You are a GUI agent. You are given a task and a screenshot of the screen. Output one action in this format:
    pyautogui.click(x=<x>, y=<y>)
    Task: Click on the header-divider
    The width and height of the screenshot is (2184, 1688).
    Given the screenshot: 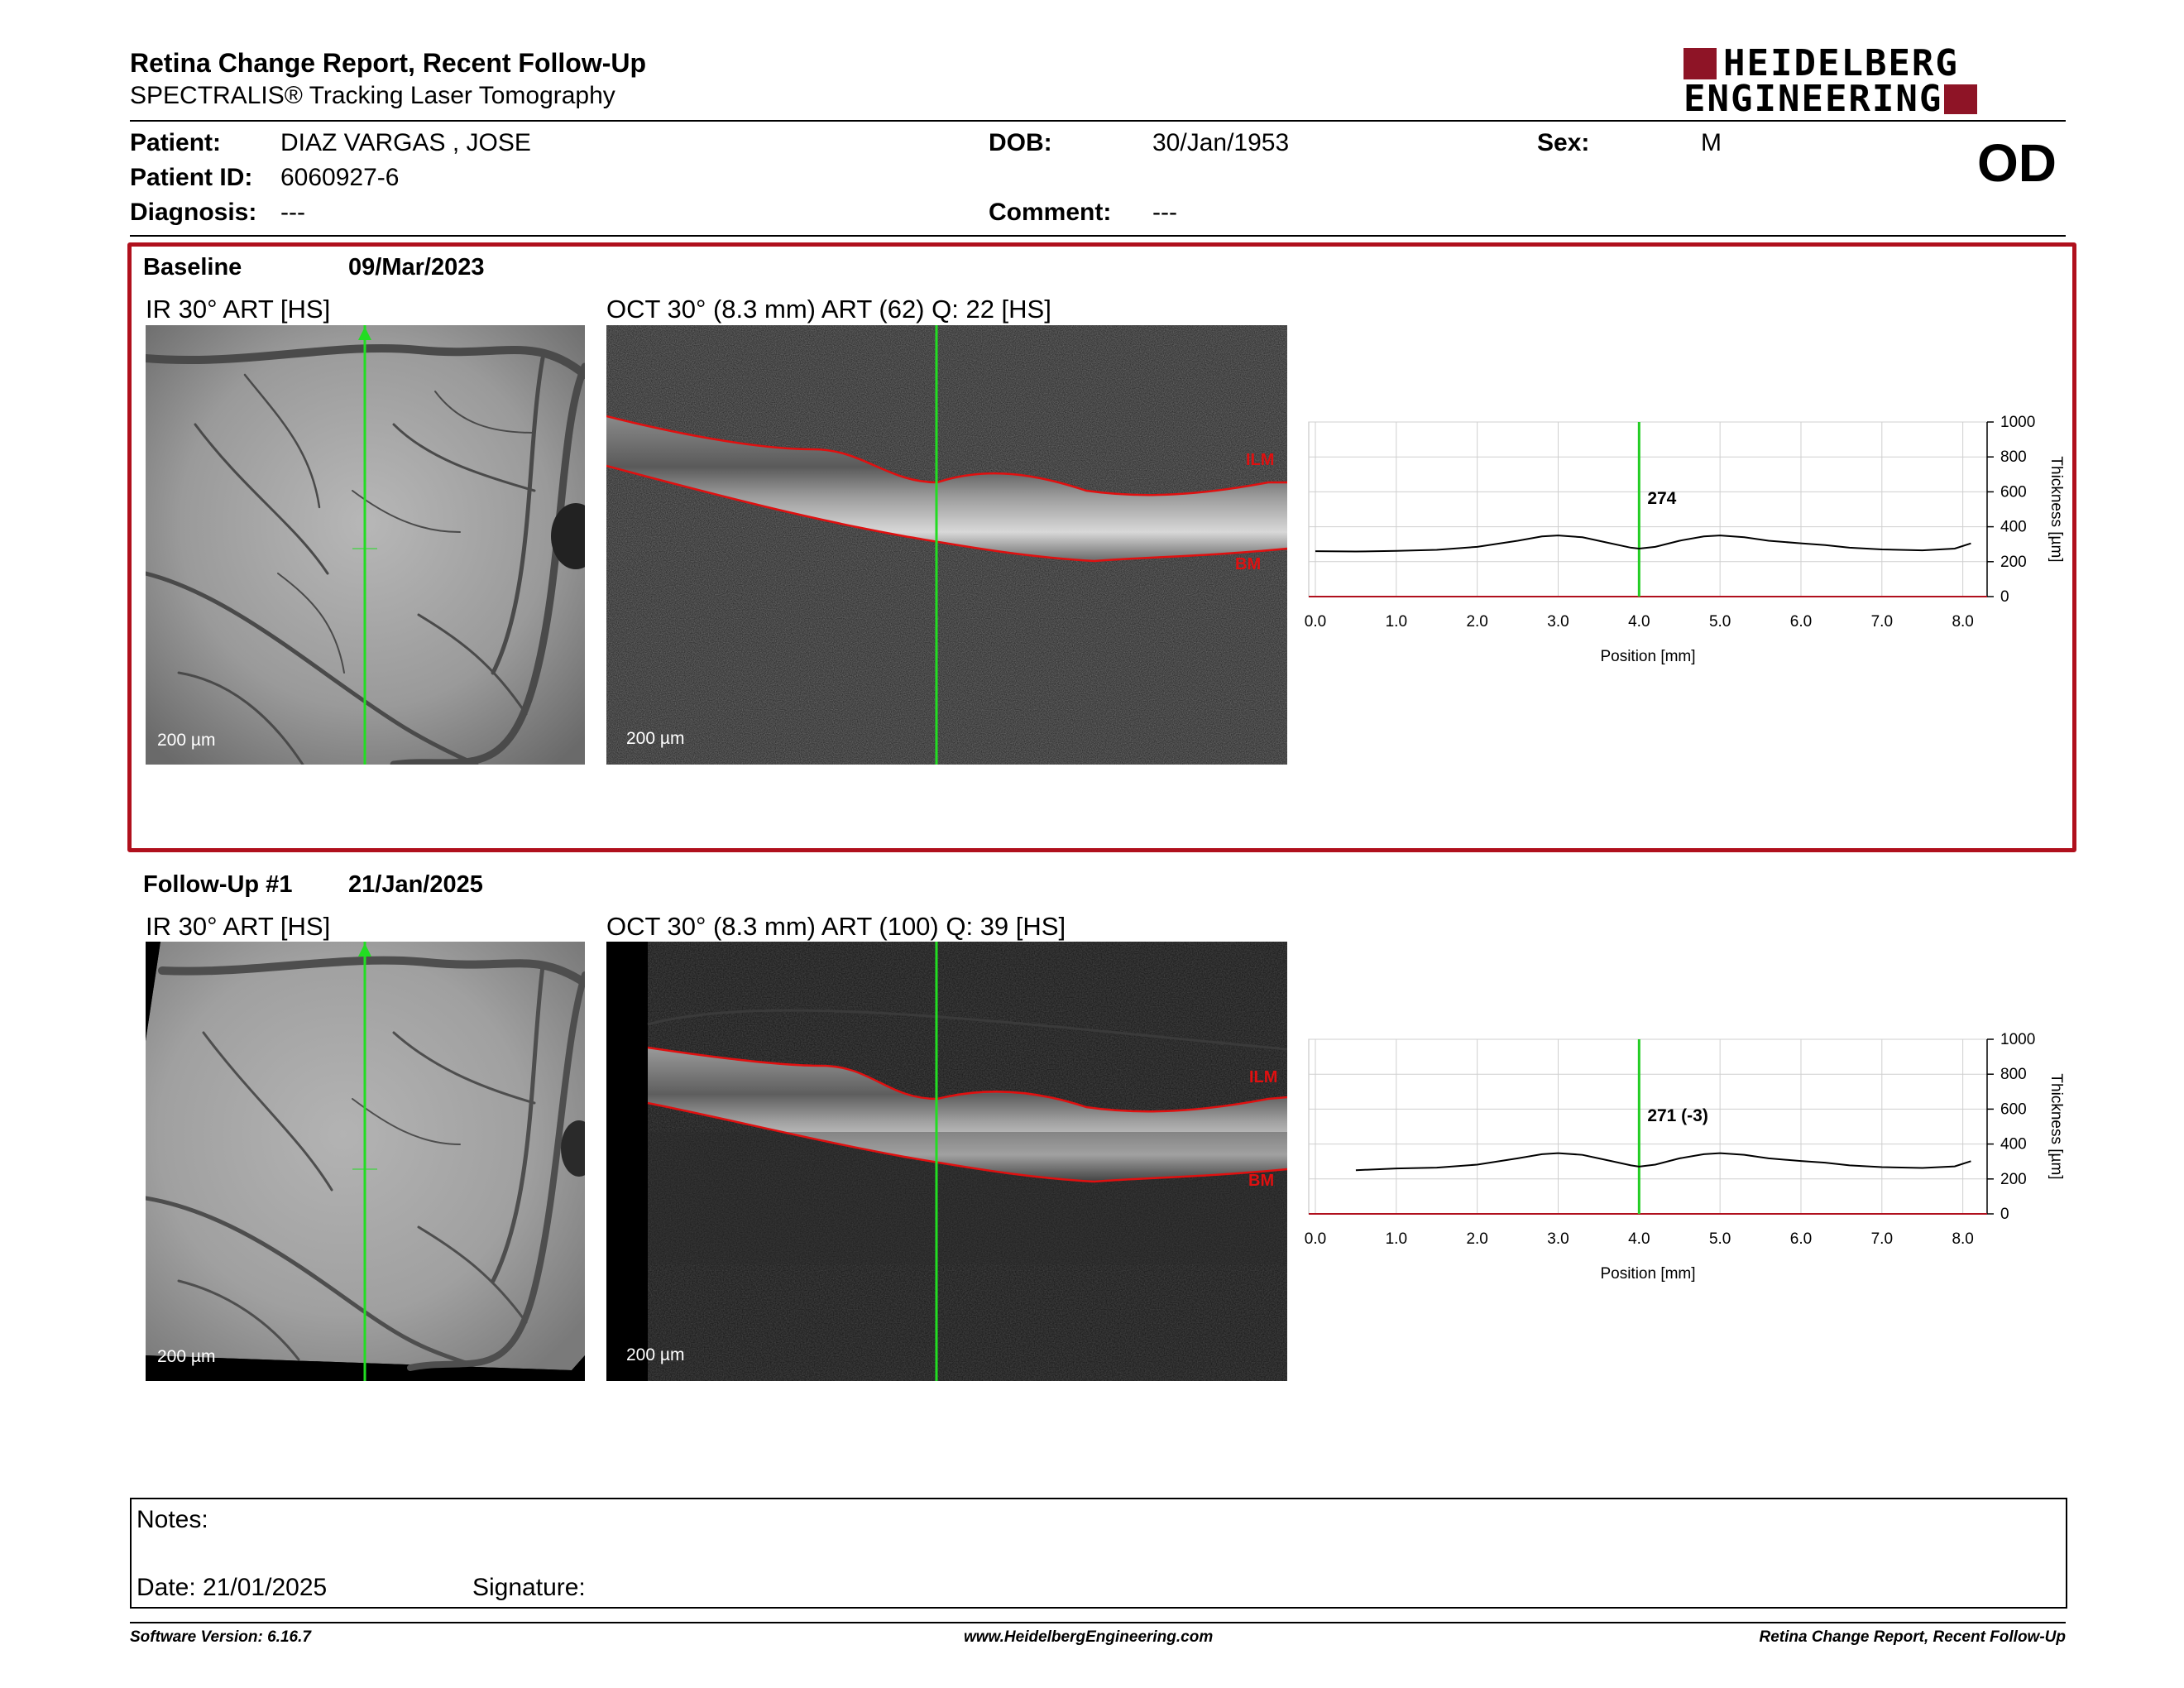 What is the action you would take?
    pyautogui.click(x=1098, y=121)
    